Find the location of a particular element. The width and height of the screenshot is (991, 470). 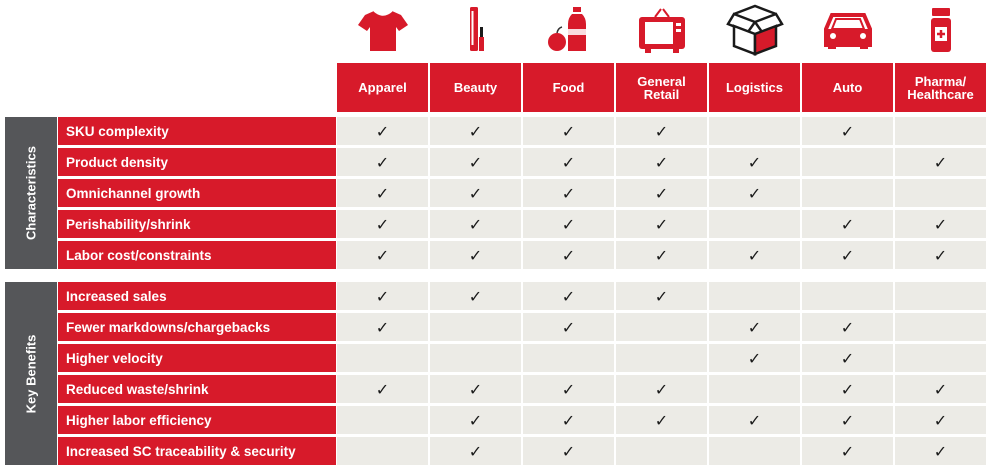

section-label-text: Characteristics is located at coordinates (31, 193).